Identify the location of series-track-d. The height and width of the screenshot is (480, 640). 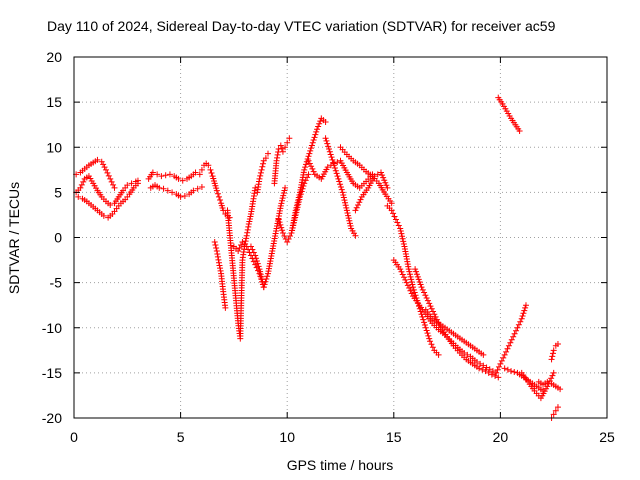
(174, 176).